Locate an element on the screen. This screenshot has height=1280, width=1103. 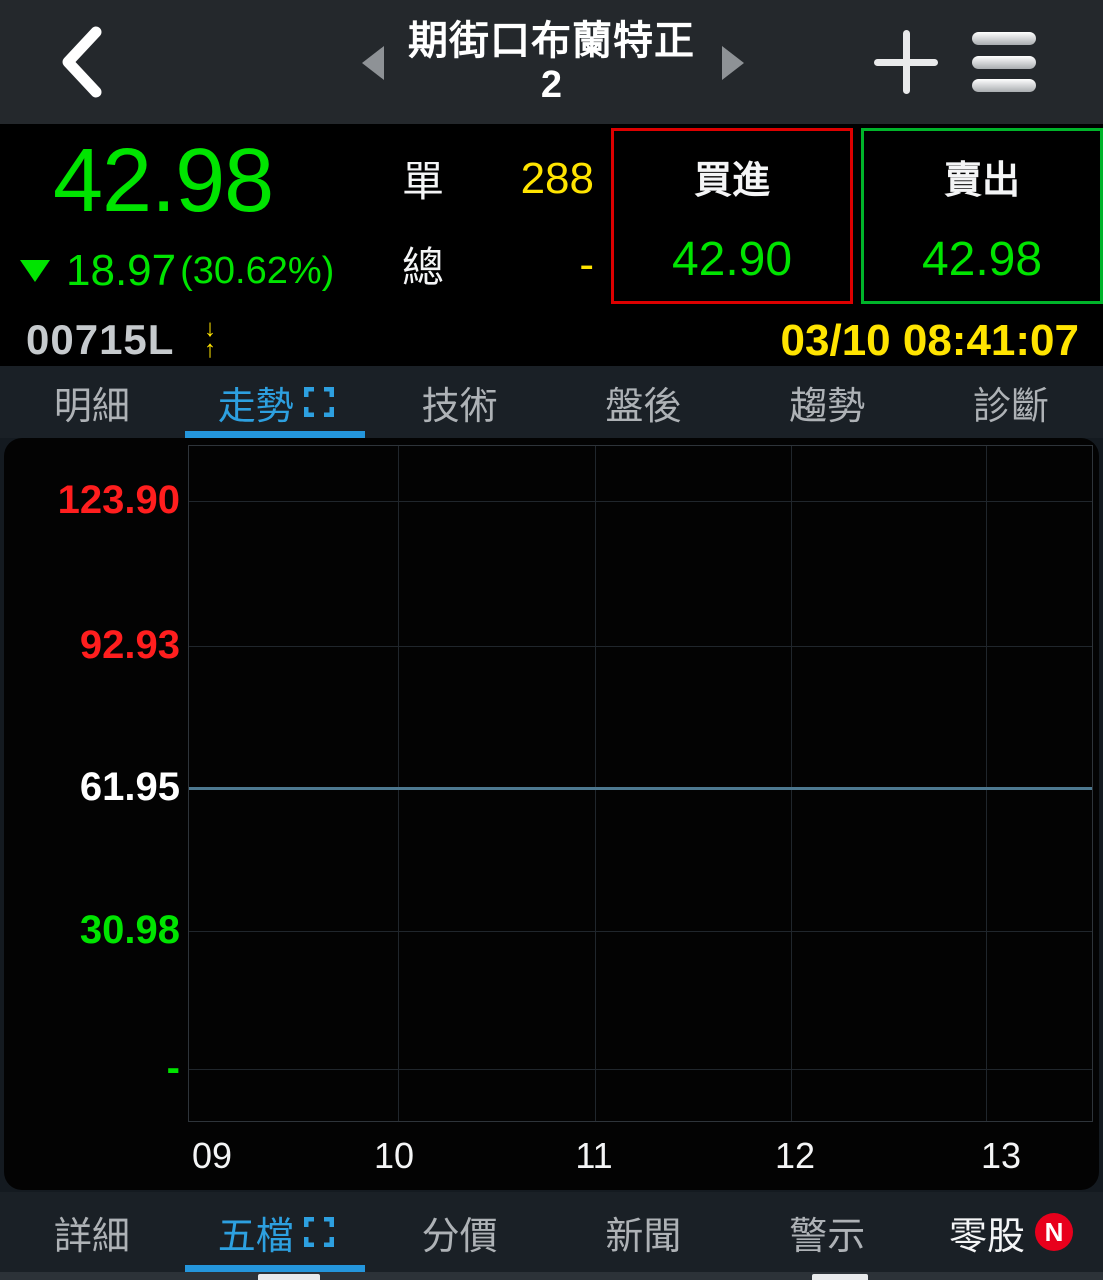
tab-diagnosis: 診斷 is located at coordinates (1011, 402).